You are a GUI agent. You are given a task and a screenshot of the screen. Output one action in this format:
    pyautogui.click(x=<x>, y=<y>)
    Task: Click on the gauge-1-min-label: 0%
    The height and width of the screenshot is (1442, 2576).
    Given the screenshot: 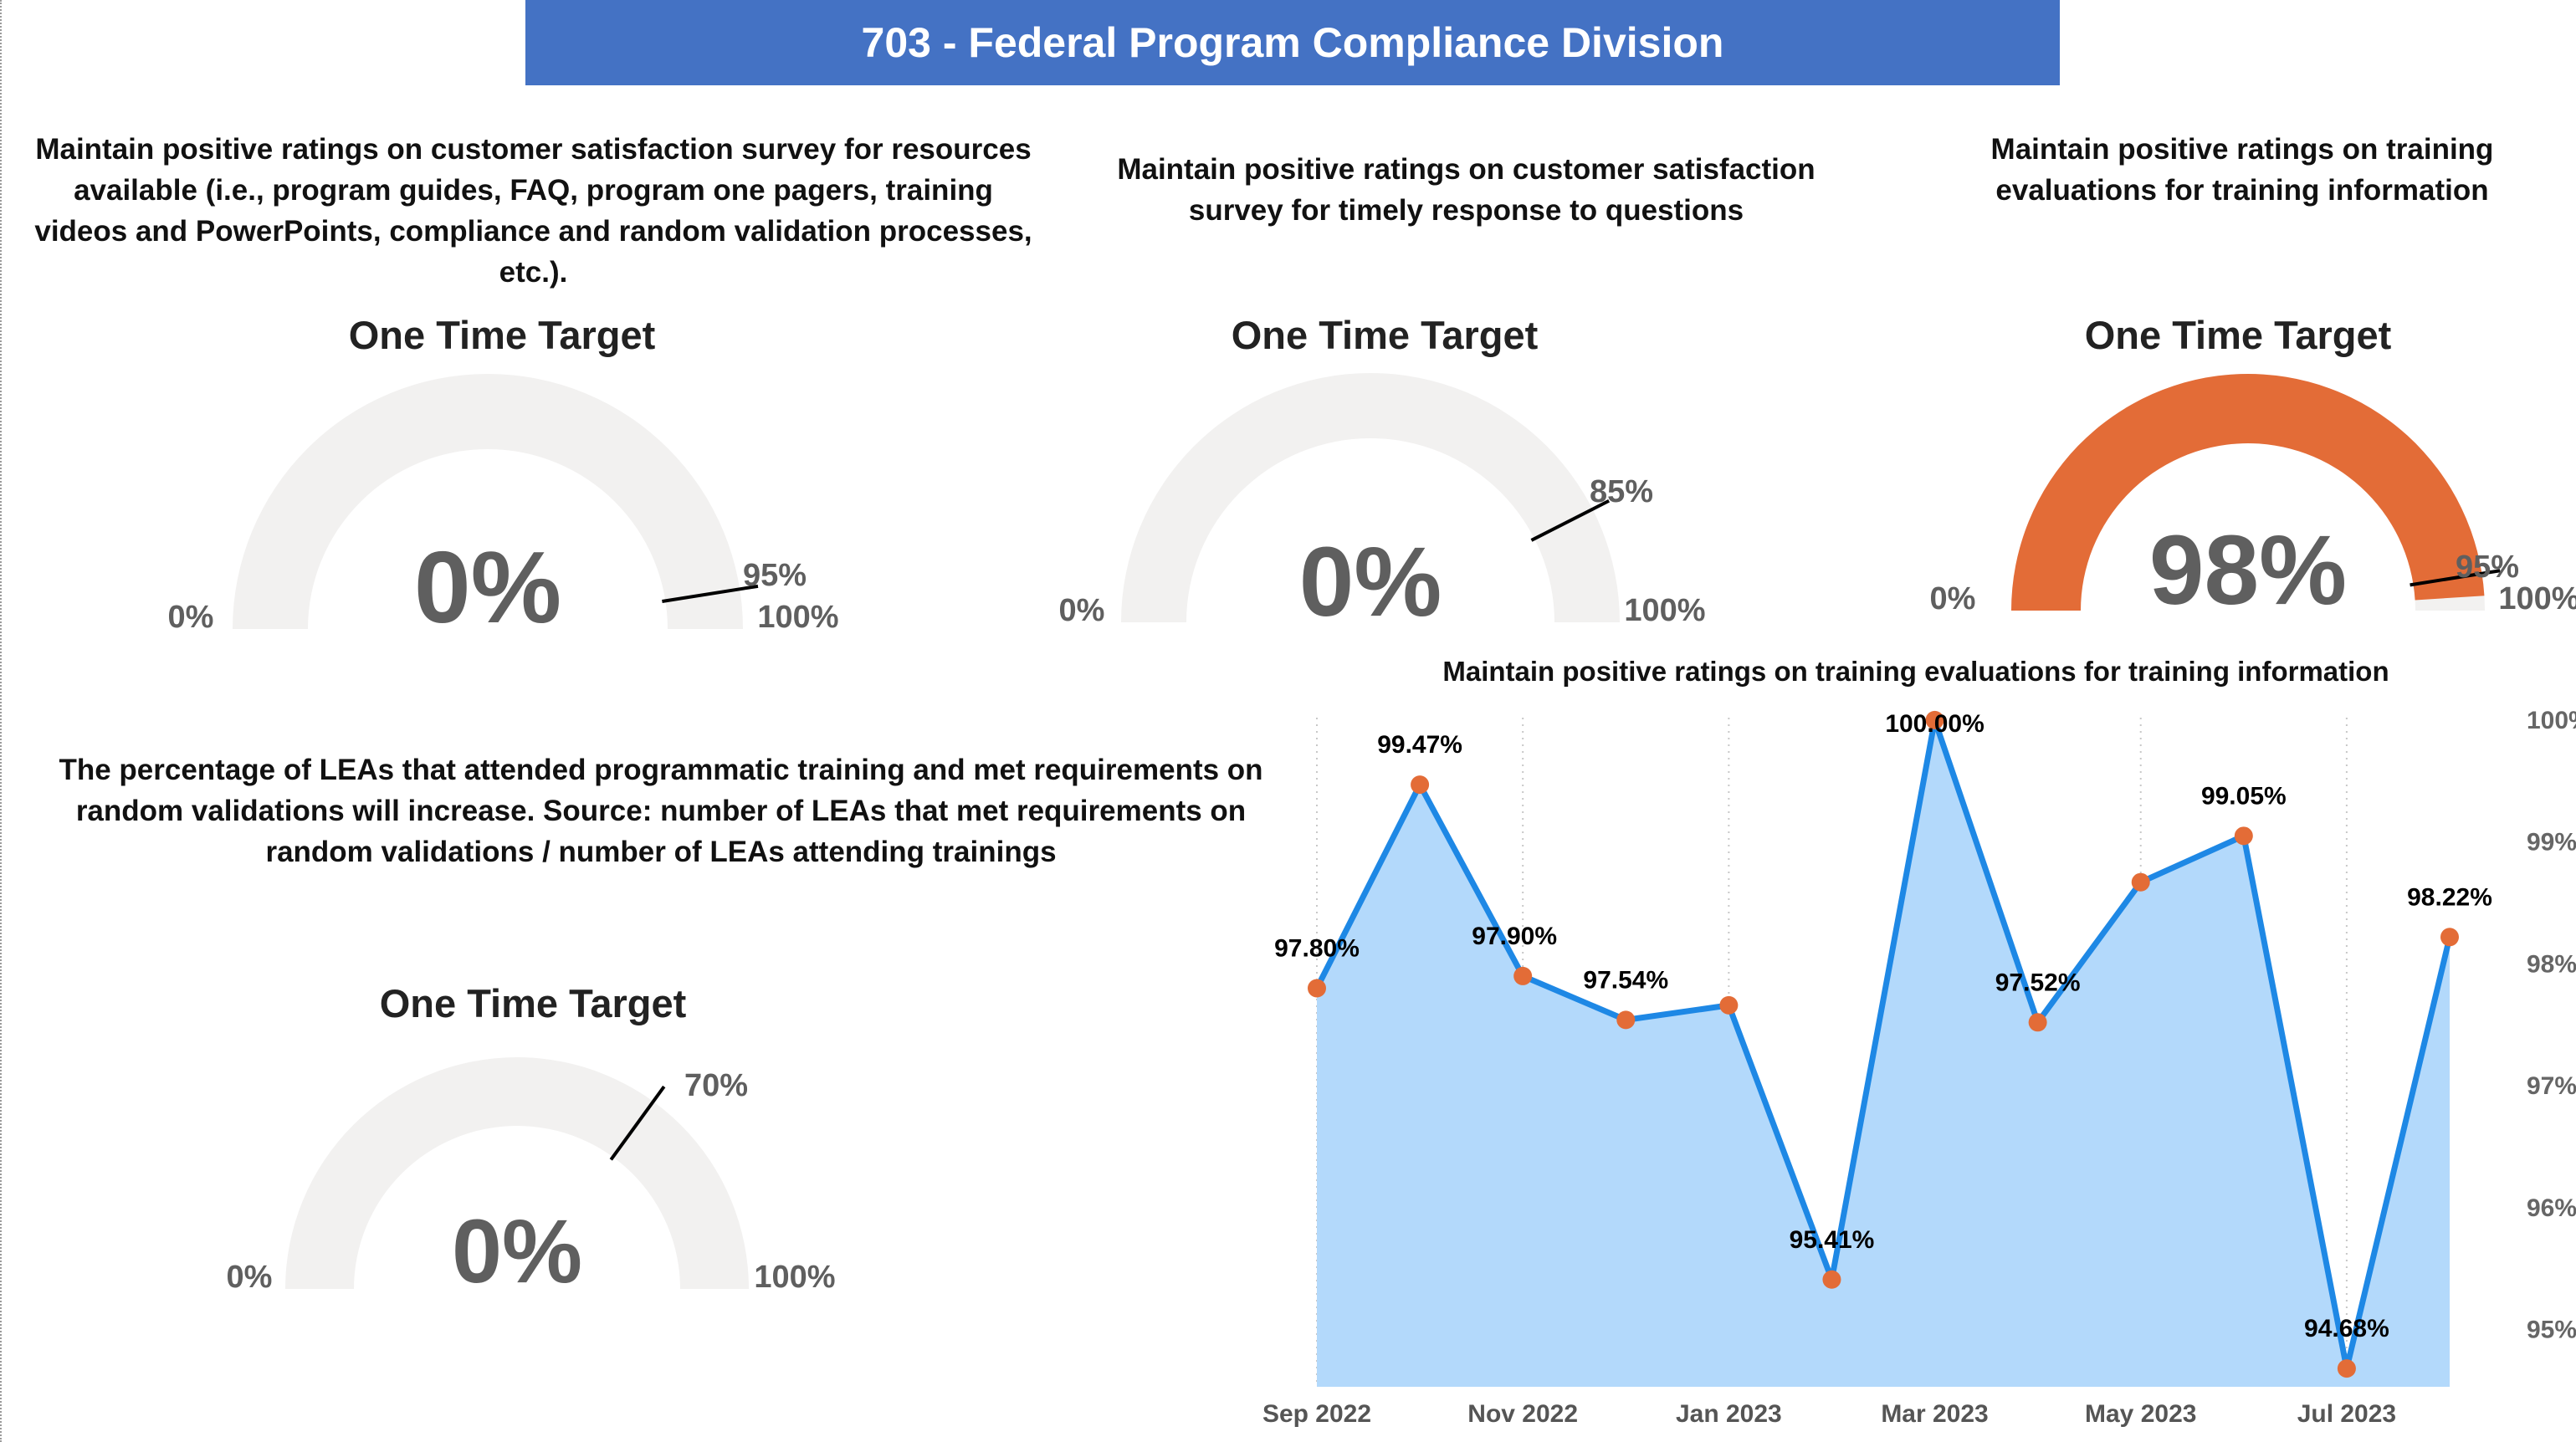 What is the action you would take?
    pyautogui.click(x=191, y=617)
    